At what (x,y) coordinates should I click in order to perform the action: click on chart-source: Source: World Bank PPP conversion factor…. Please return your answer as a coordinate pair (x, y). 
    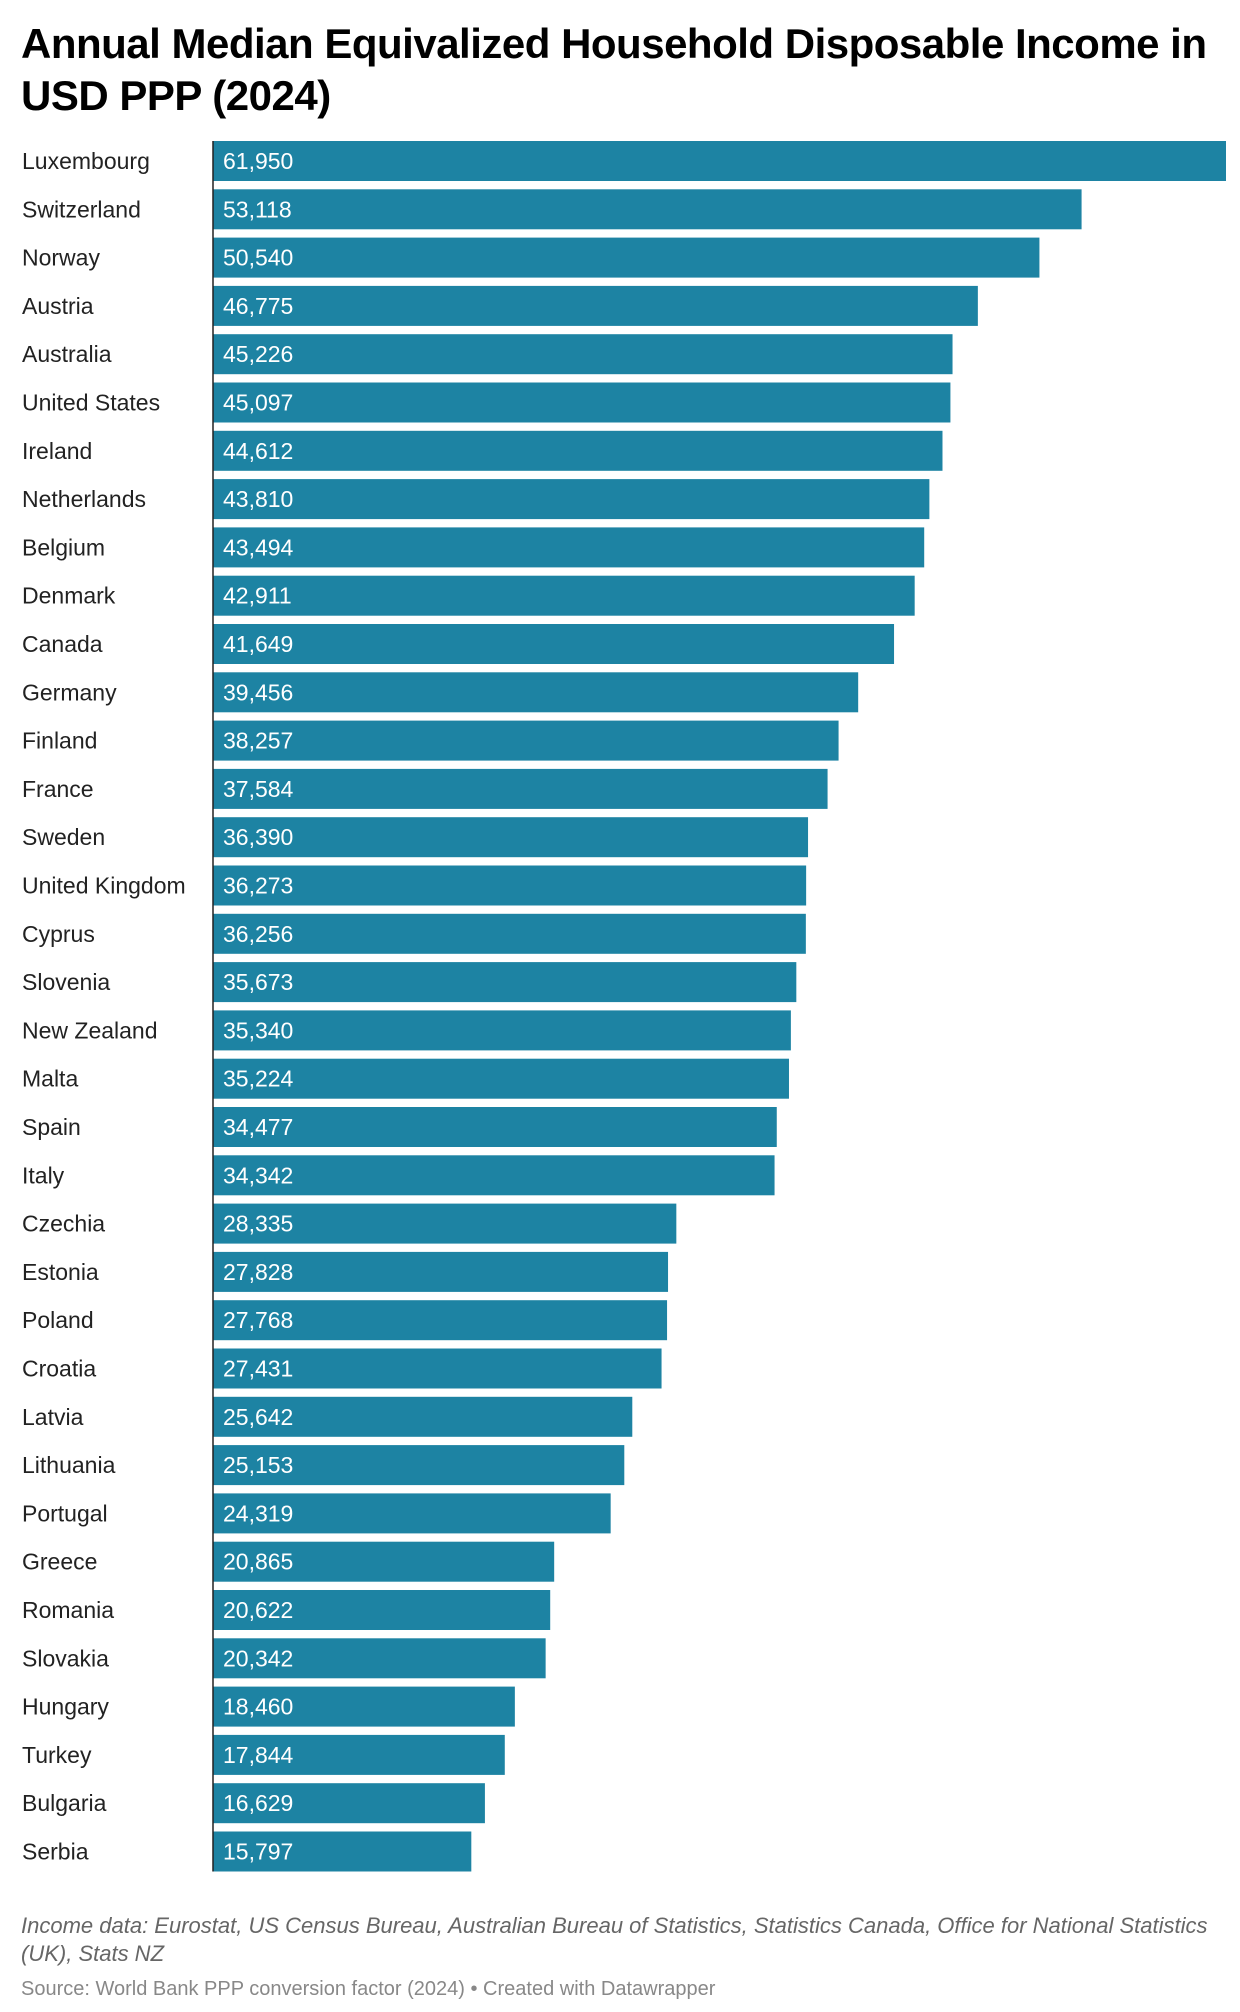
    Looking at the image, I should click on (368, 1989).